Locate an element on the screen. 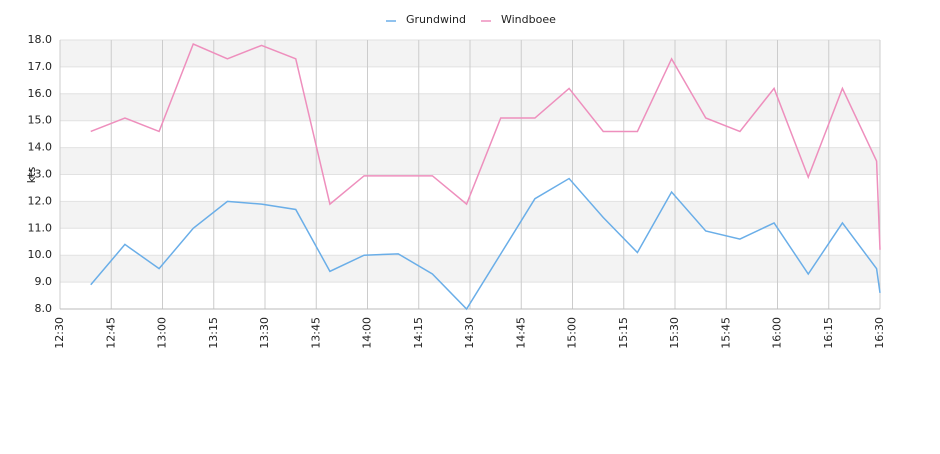  y-tick-label: 12.0 is located at coordinates (40, 200).